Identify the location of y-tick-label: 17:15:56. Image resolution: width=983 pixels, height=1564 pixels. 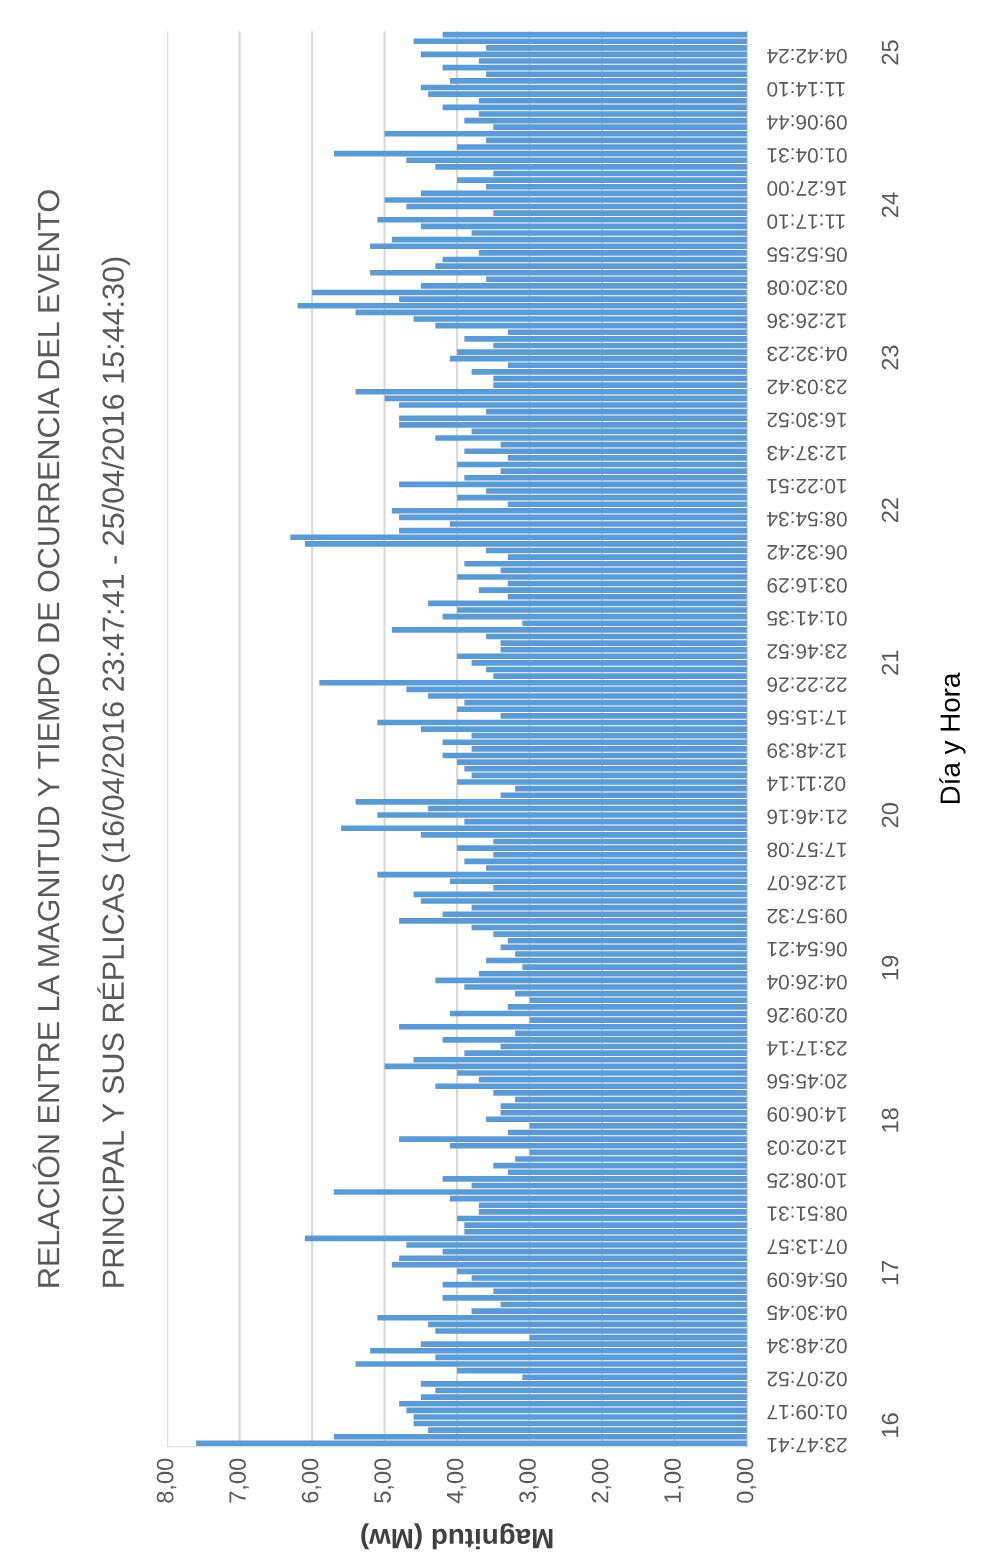
(807, 717).